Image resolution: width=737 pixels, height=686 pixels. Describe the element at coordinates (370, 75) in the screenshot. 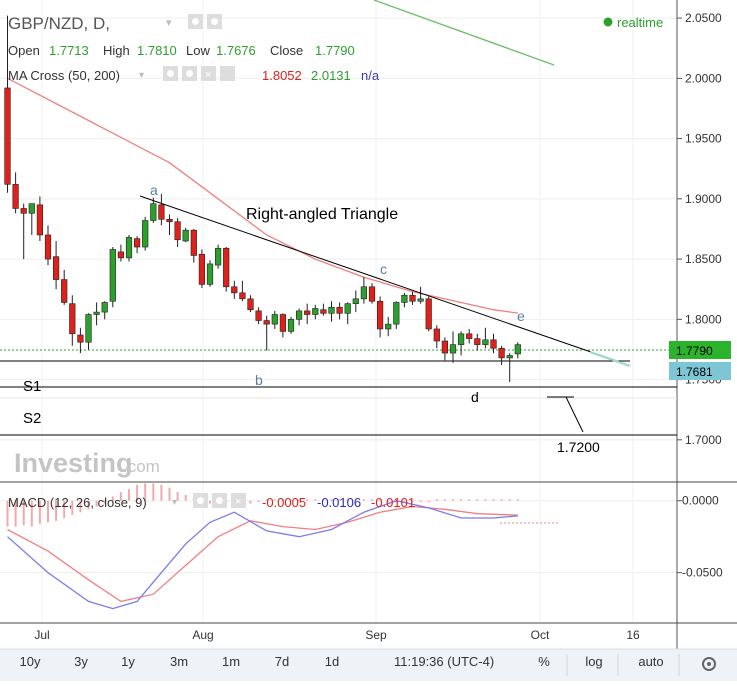

I see `svg-text: n/a` at that location.